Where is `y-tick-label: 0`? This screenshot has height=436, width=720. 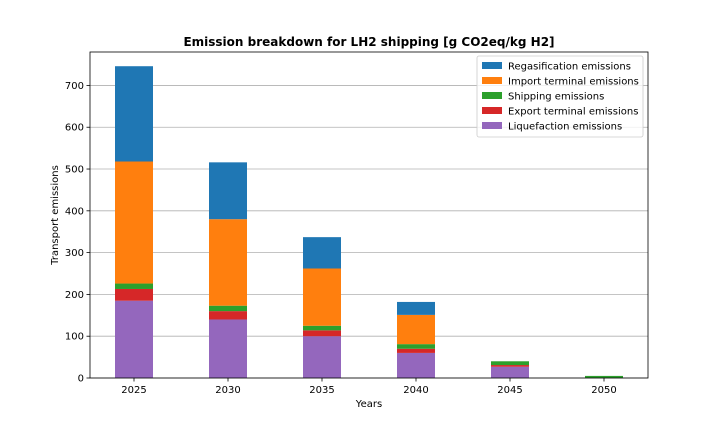
y-tick-label: 0 is located at coordinates (81, 379).